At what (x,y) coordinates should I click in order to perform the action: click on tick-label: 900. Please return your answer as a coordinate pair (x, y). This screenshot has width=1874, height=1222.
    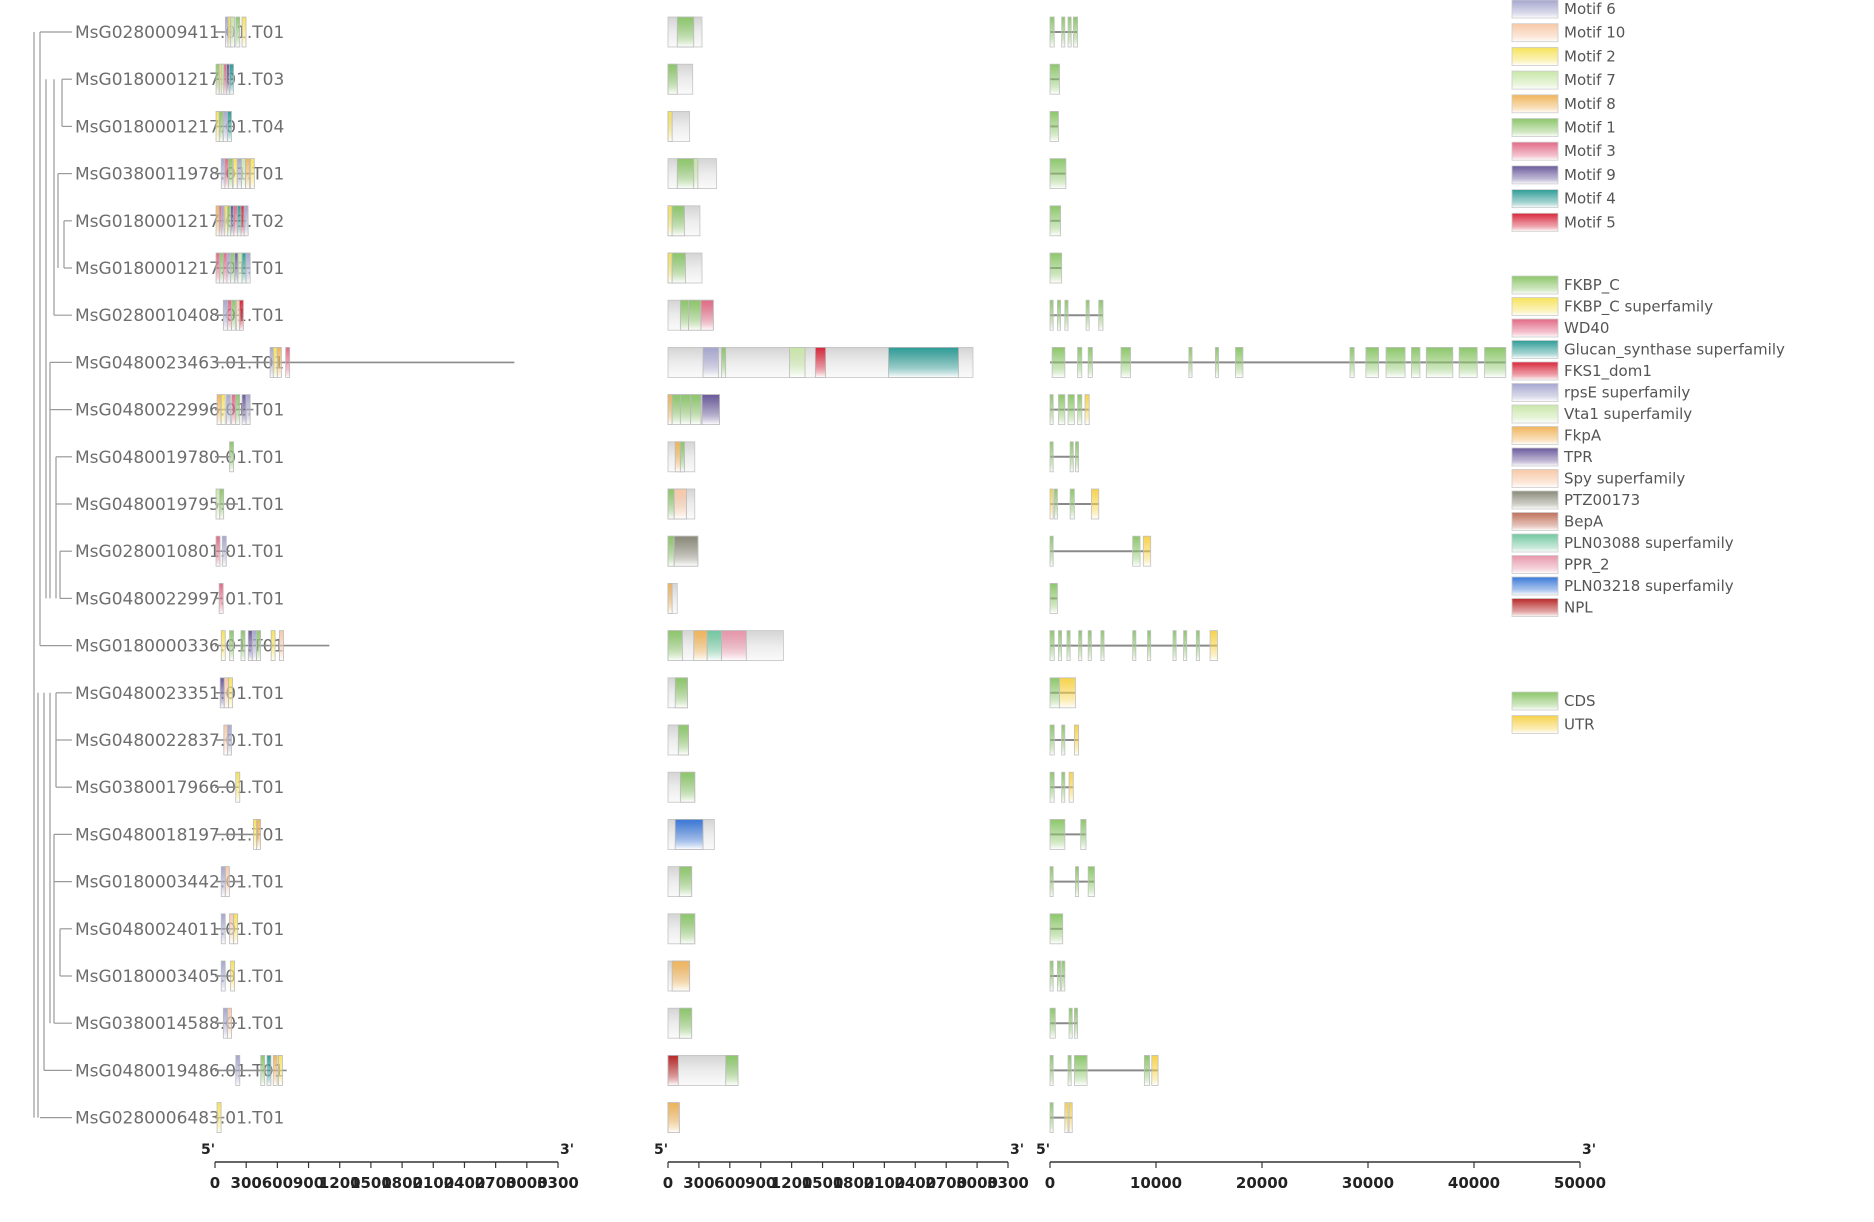
    Looking at the image, I should click on (760, 1183).